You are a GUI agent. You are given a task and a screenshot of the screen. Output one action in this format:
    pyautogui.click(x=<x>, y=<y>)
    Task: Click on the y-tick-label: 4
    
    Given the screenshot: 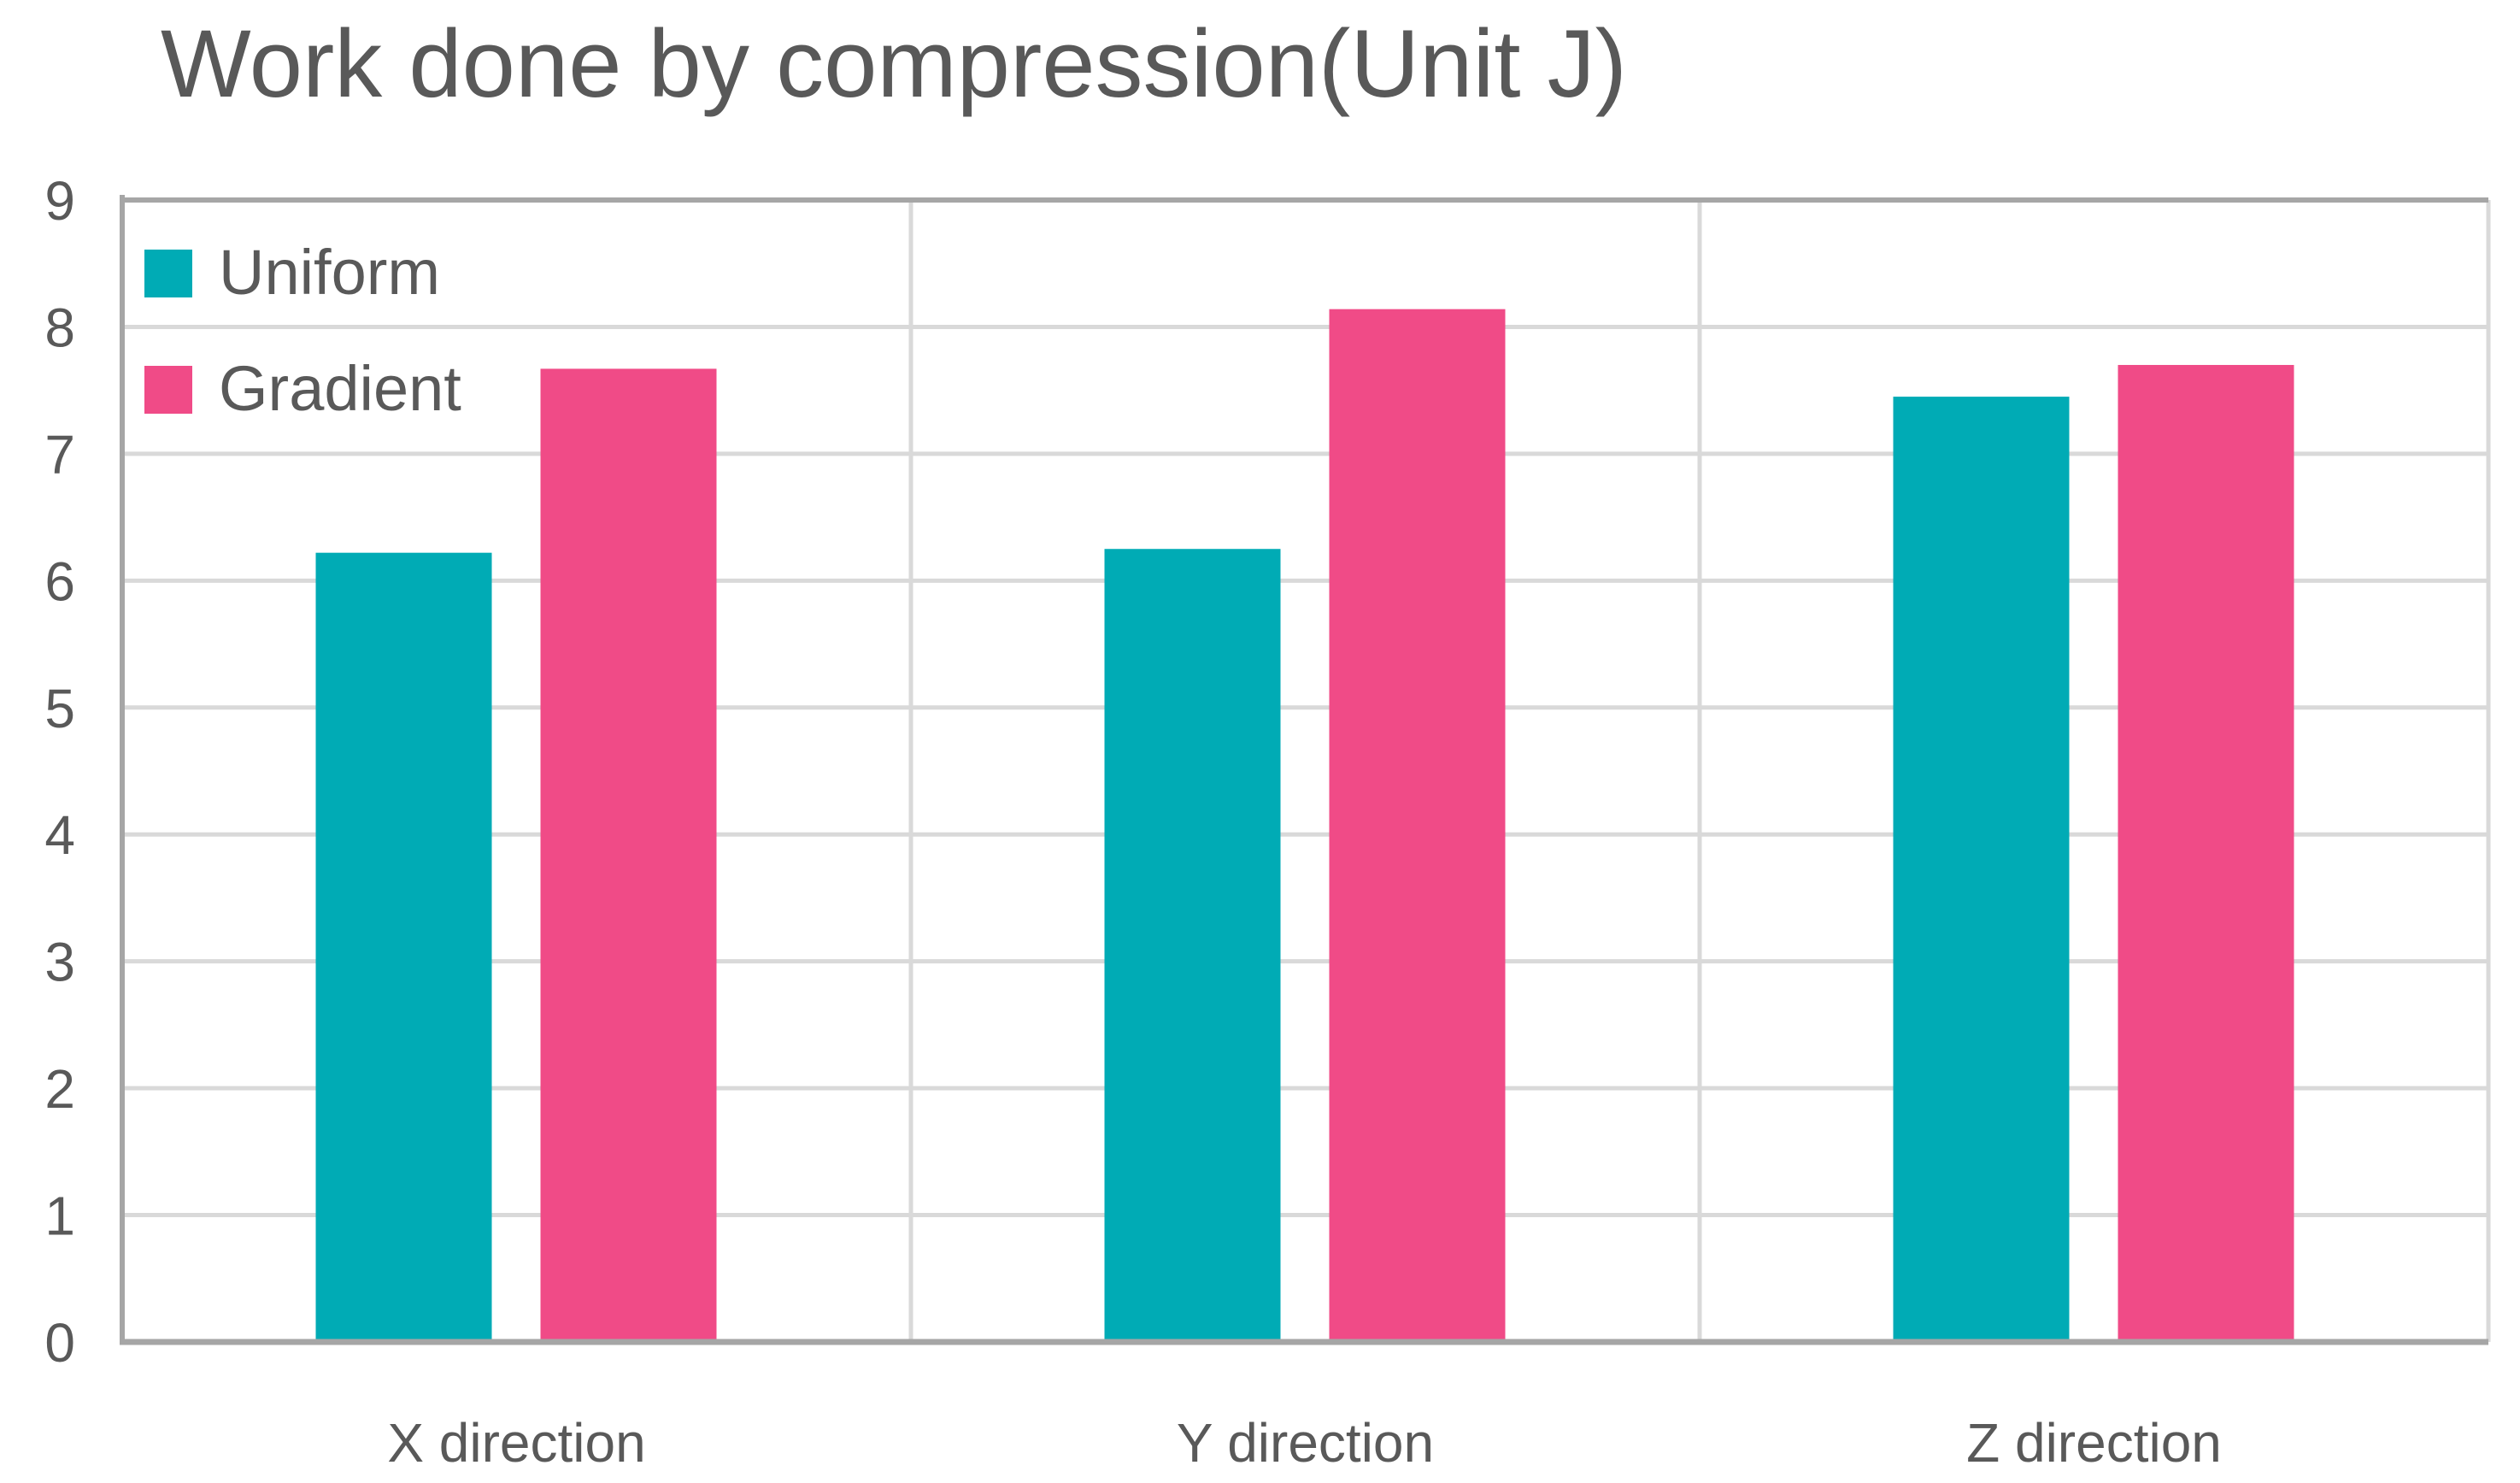 What is the action you would take?
    pyautogui.click(x=60, y=835)
    